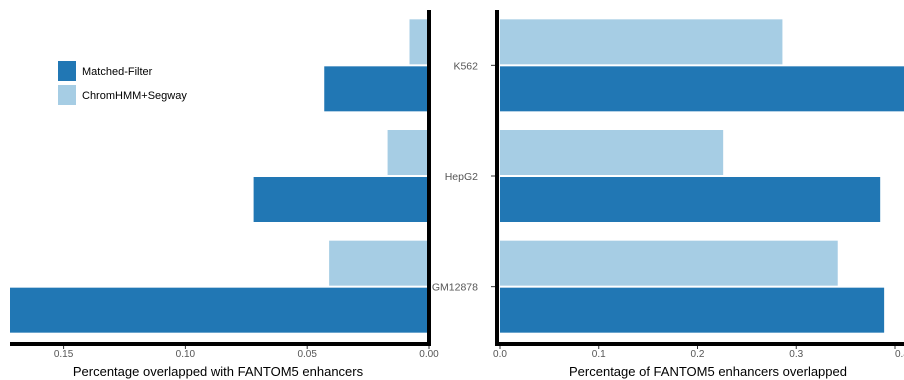  I want to click on legend: Matched-Filter ChromHMM+Segway, so click(122, 83).